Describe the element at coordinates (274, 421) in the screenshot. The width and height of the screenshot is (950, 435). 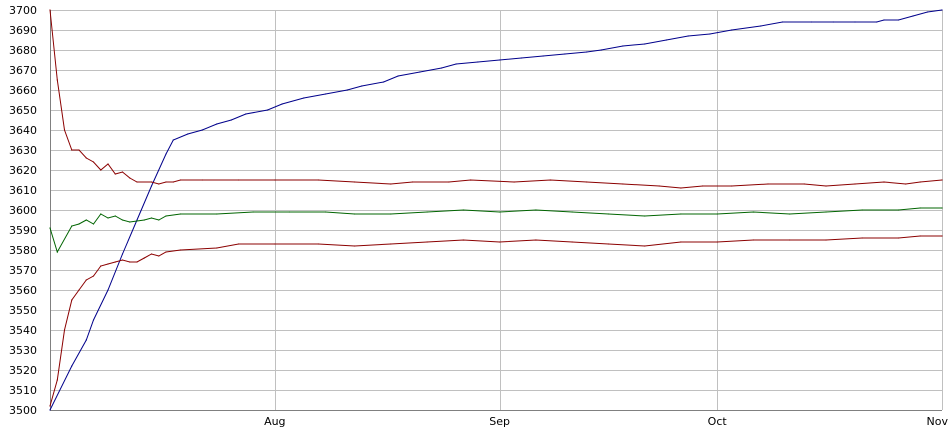
I see `x-tick-label: Aug` at that location.